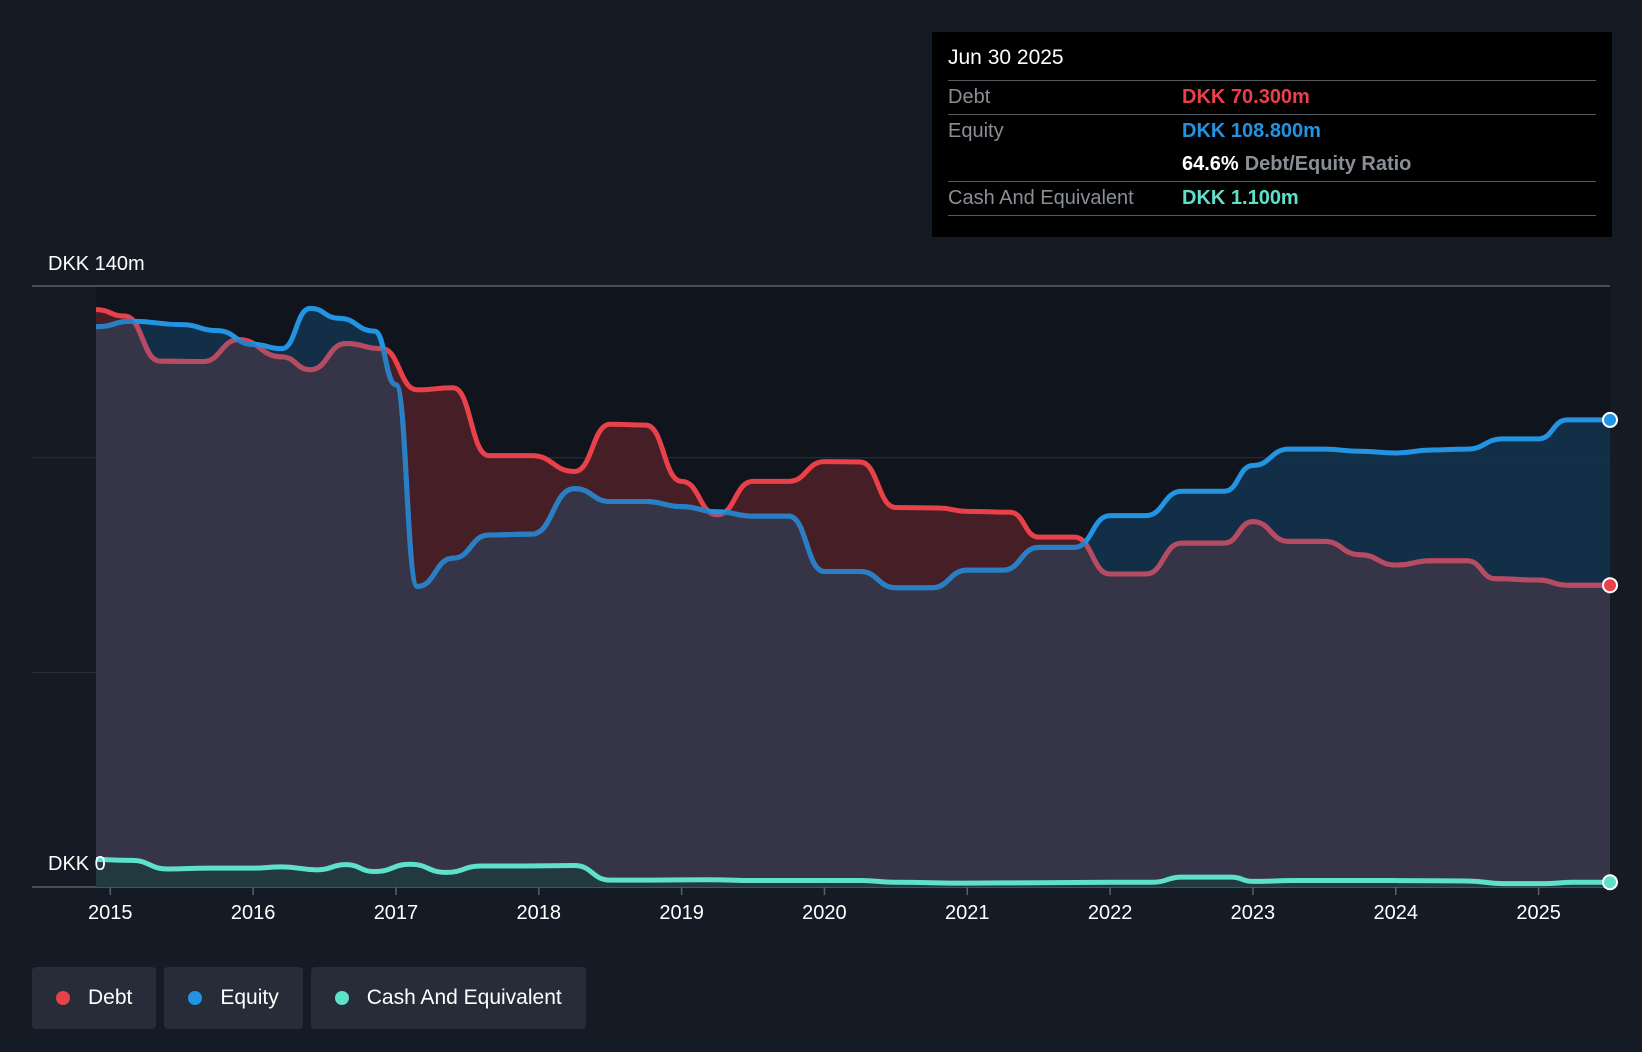 The width and height of the screenshot is (1642, 1052). What do you see at coordinates (253, 913) in the screenshot?
I see `x-tick-label-2016: 2016` at bounding box center [253, 913].